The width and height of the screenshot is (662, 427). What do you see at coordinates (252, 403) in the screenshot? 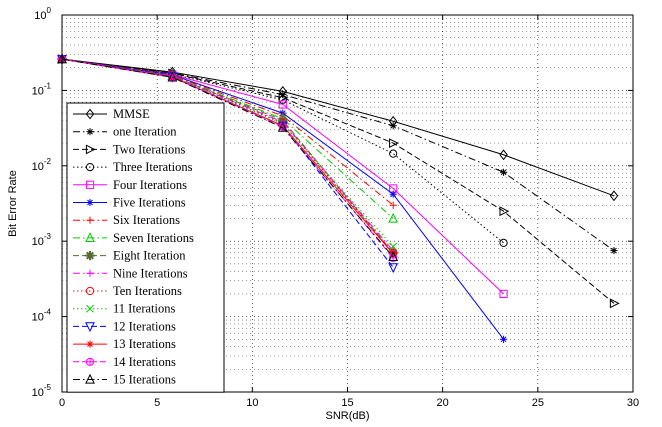
I see `x-tick-label: 10` at bounding box center [252, 403].